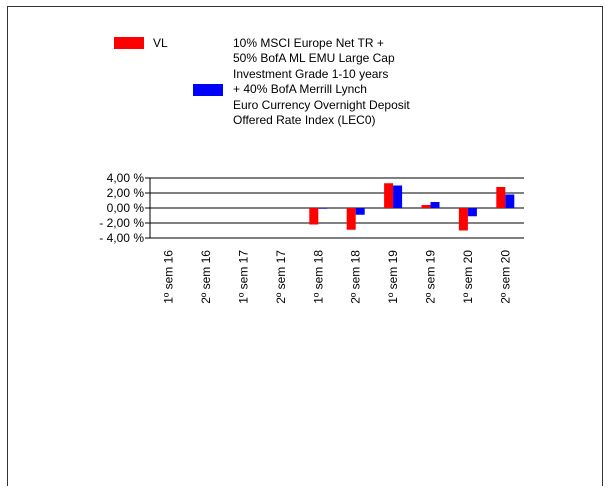 This screenshot has width=611, height=489. I want to click on y-tick-label: 4,00 %, so click(126, 178).